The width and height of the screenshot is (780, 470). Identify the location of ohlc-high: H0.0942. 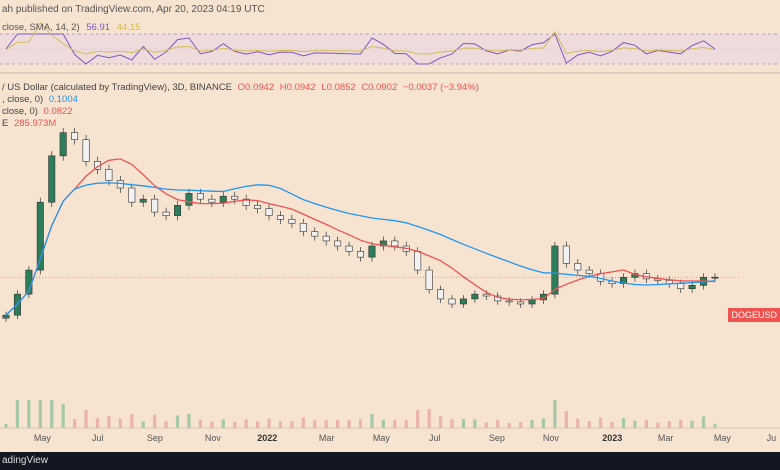
(297, 87).